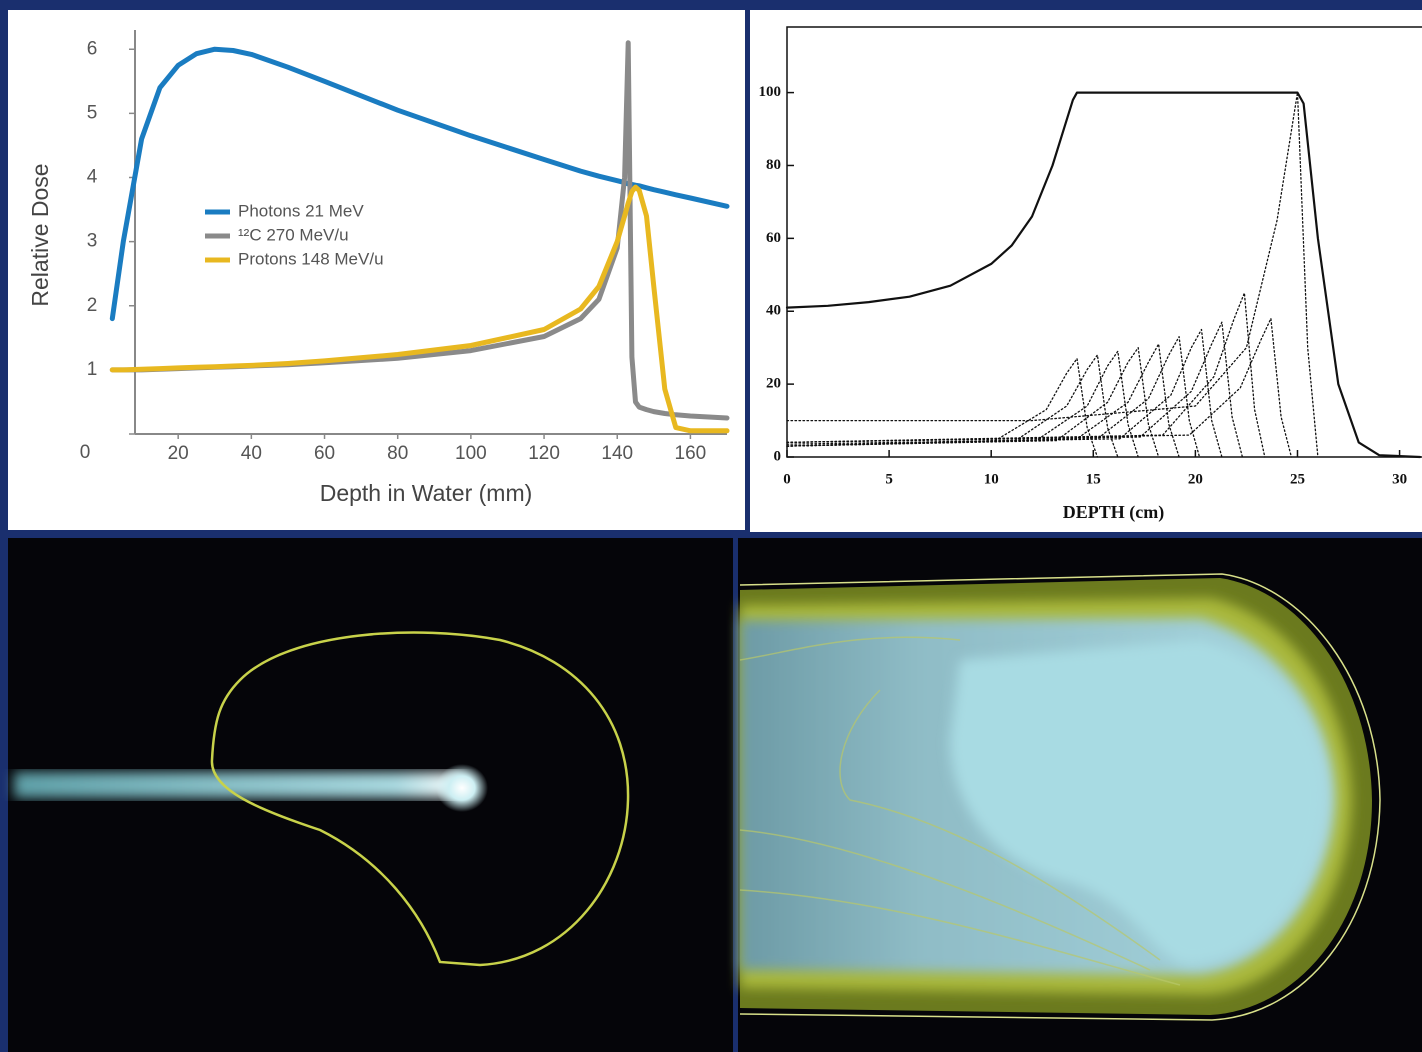 The image size is (1422, 1052). I want to click on x-tick-label: 5, so click(889, 479).